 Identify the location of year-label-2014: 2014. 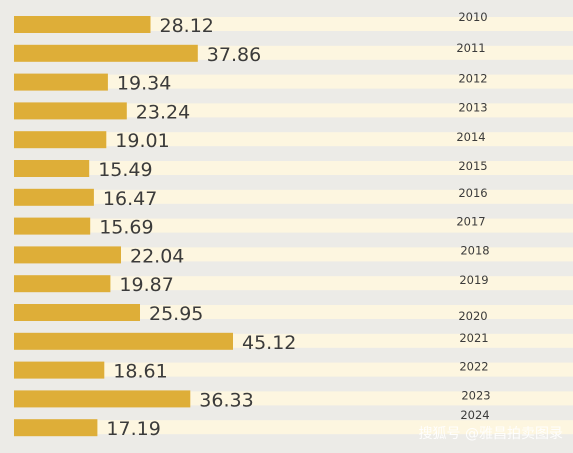
(470, 137).